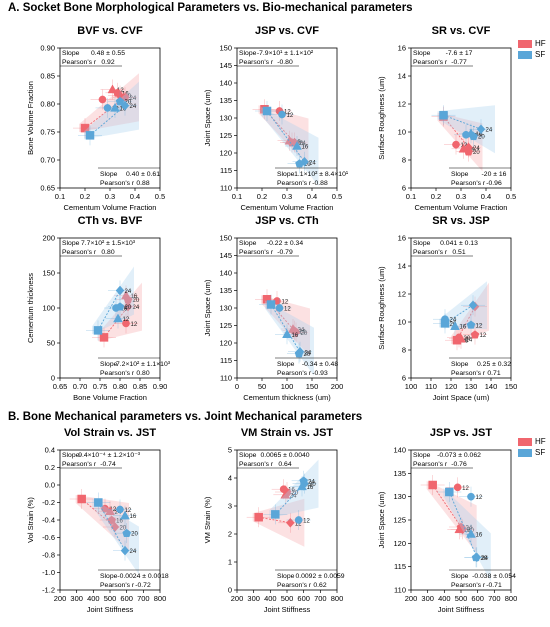 Image resolution: width=550 pixels, height=627 pixels. Describe the element at coordinates (494, 174) in the screenshot. I see `stats-slope-value: -20 ± 16` at that location.